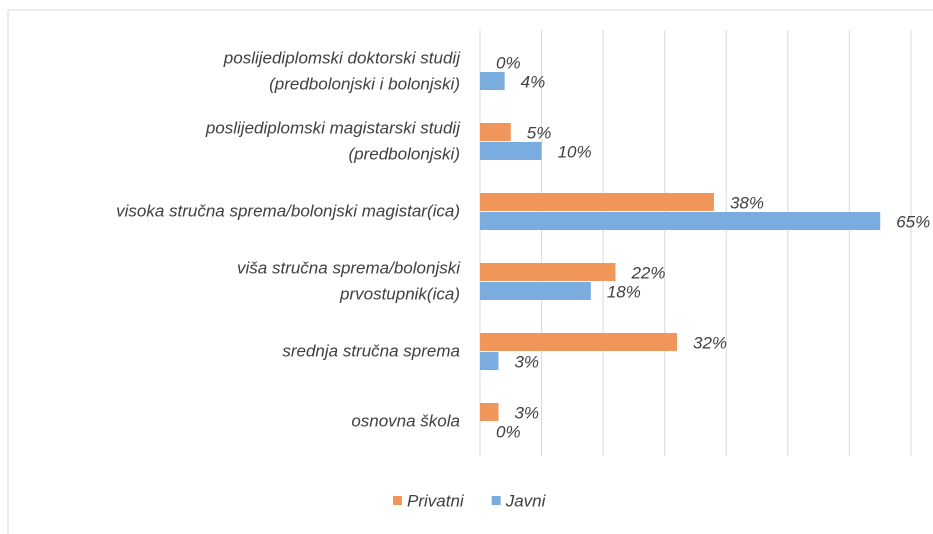 Image resolution: width=933 pixels, height=534 pixels. I want to click on category-label: poslijediplomski magistarski studij, so click(333, 127).